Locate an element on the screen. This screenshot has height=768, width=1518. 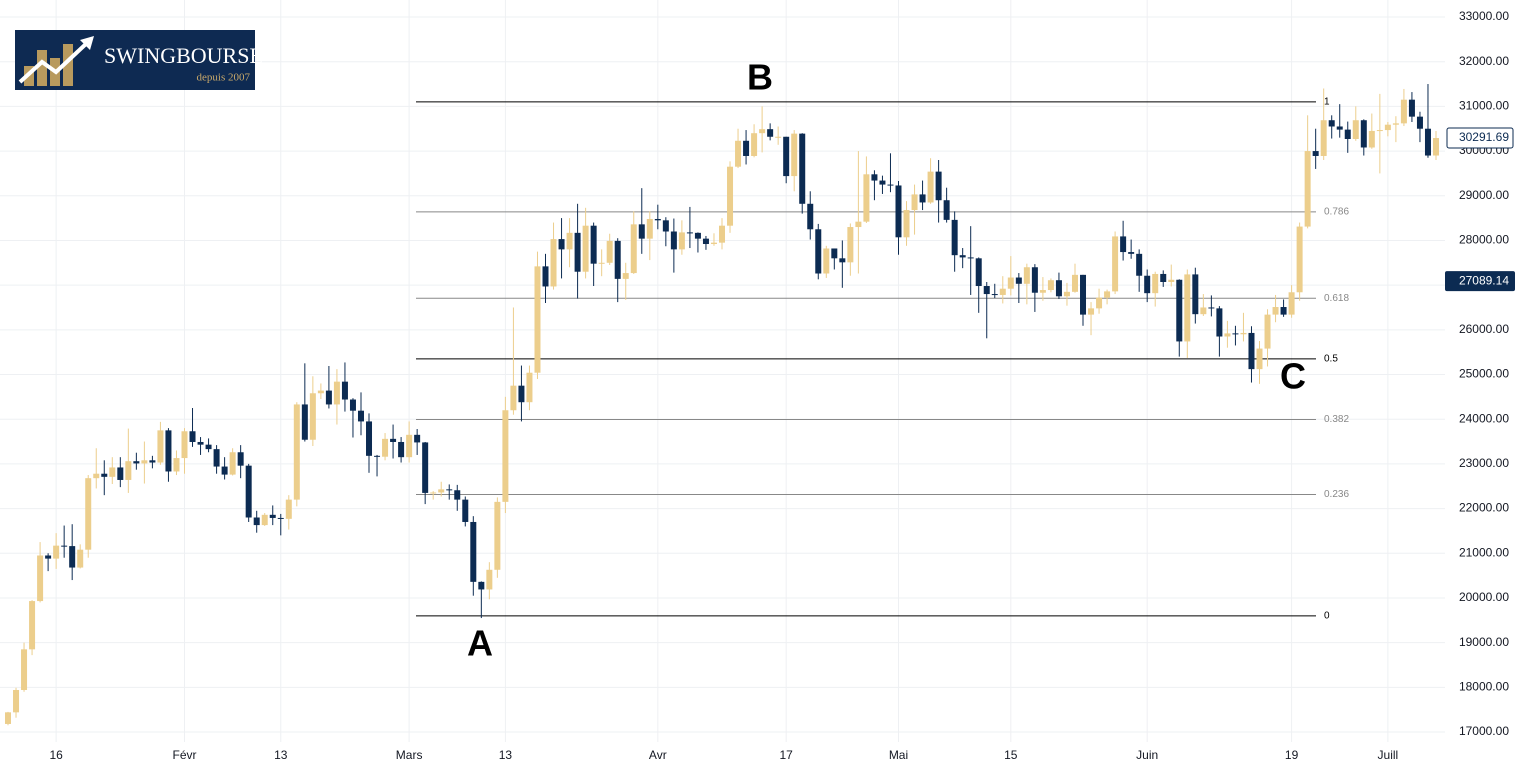
y-tick-label: 17000.00 is located at coordinates (1484, 731).